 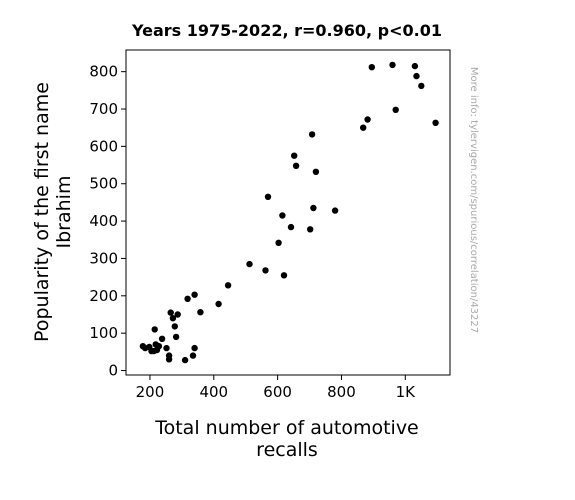 I want to click on x-tick-label: 800, so click(x=341, y=392).